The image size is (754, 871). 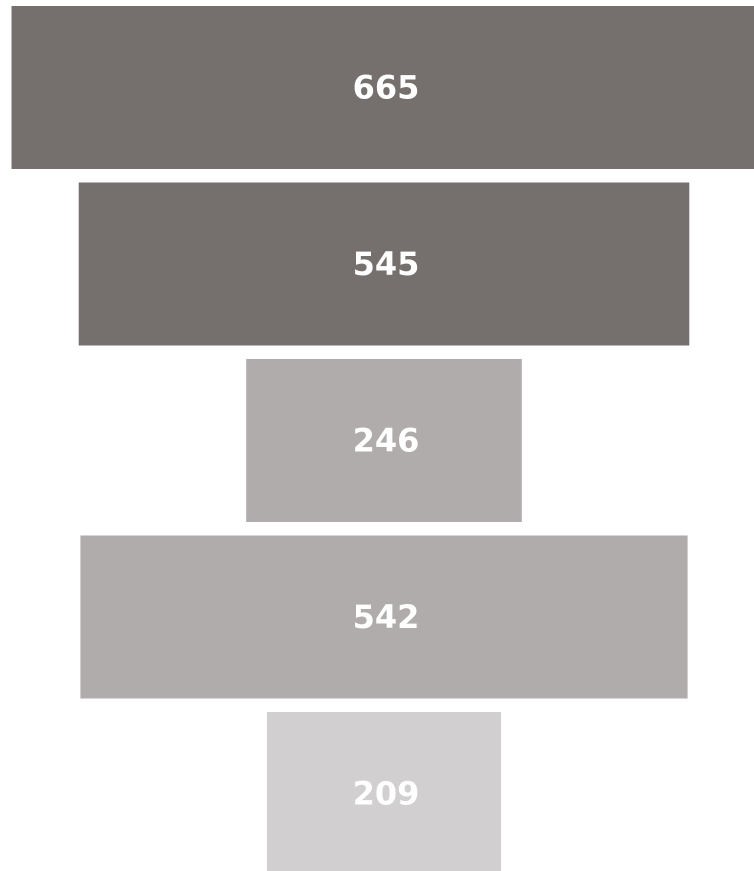 What do you see at coordinates (386, 794) in the screenshot?
I see `funnel-bar-label-5: 209` at bounding box center [386, 794].